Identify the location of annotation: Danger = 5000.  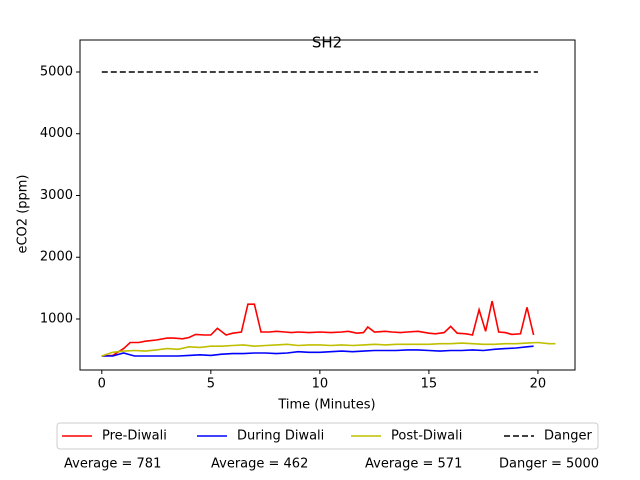
(549, 464).